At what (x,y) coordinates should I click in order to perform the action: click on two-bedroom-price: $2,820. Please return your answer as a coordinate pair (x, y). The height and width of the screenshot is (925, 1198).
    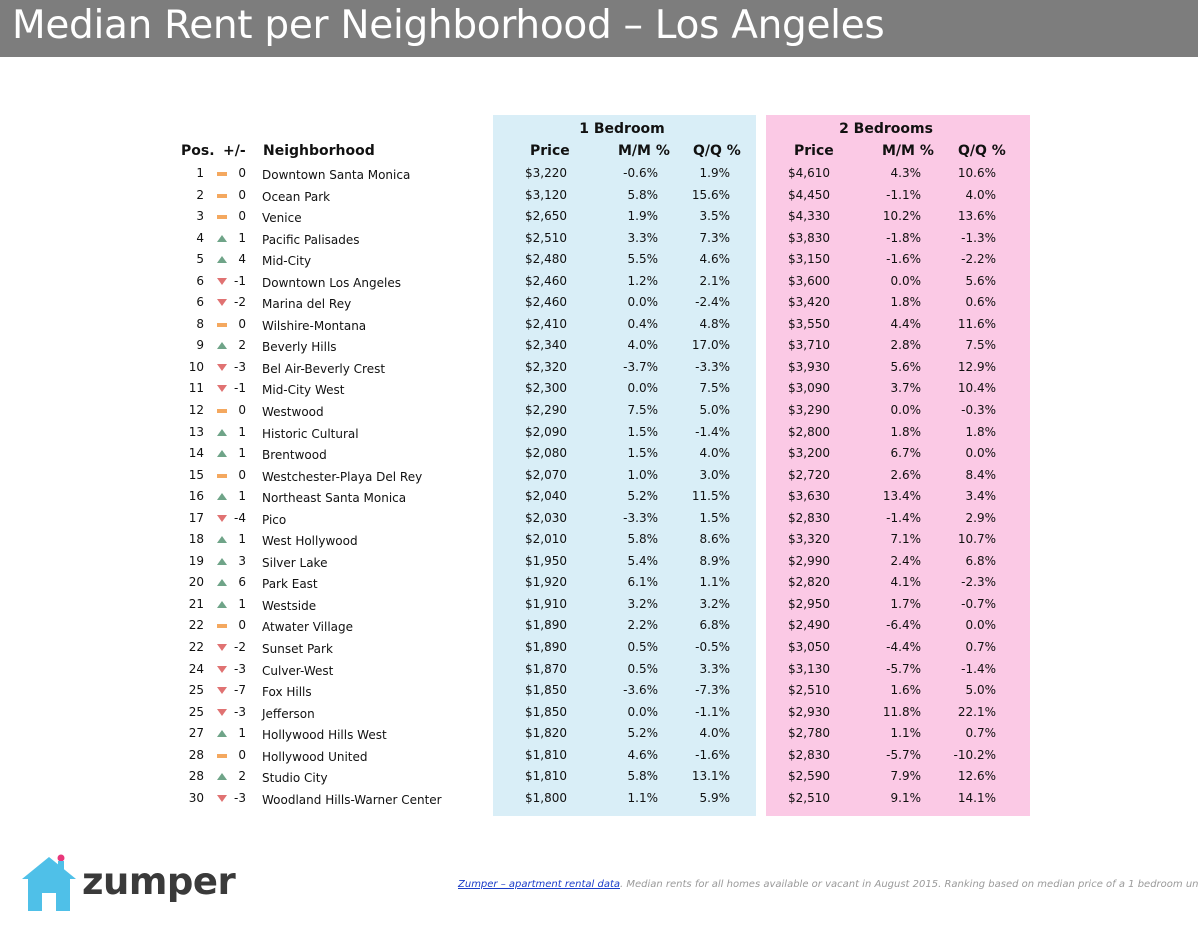
    Looking at the image, I should click on (809, 582).